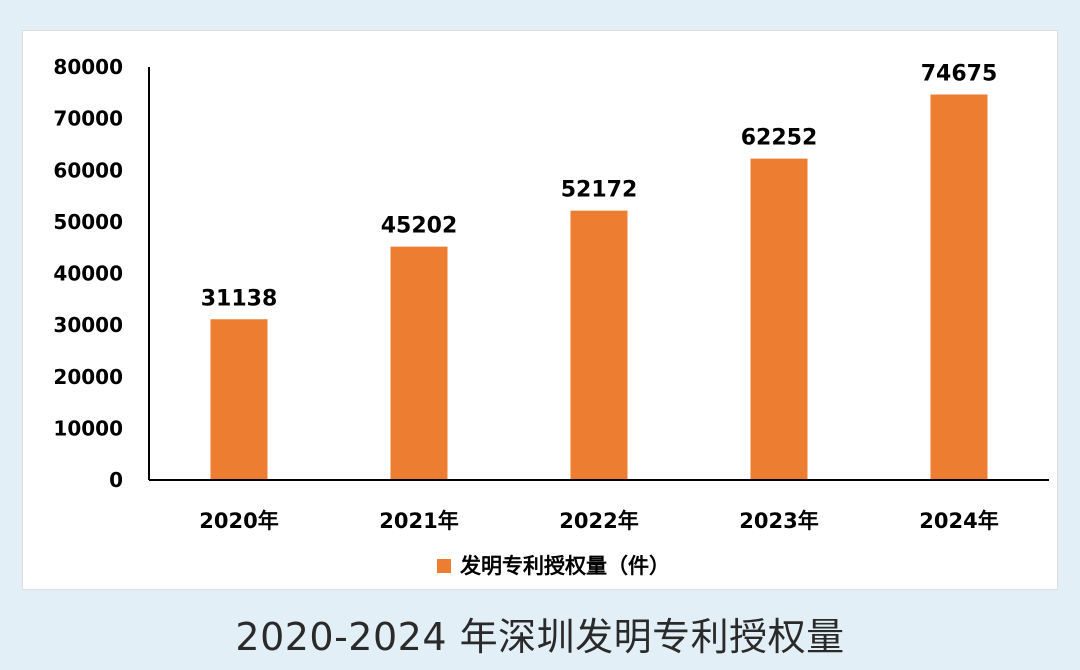 This screenshot has height=670, width=1080. What do you see at coordinates (599, 190) in the screenshot?
I see `data-label: 52172` at bounding box center [599, 190].